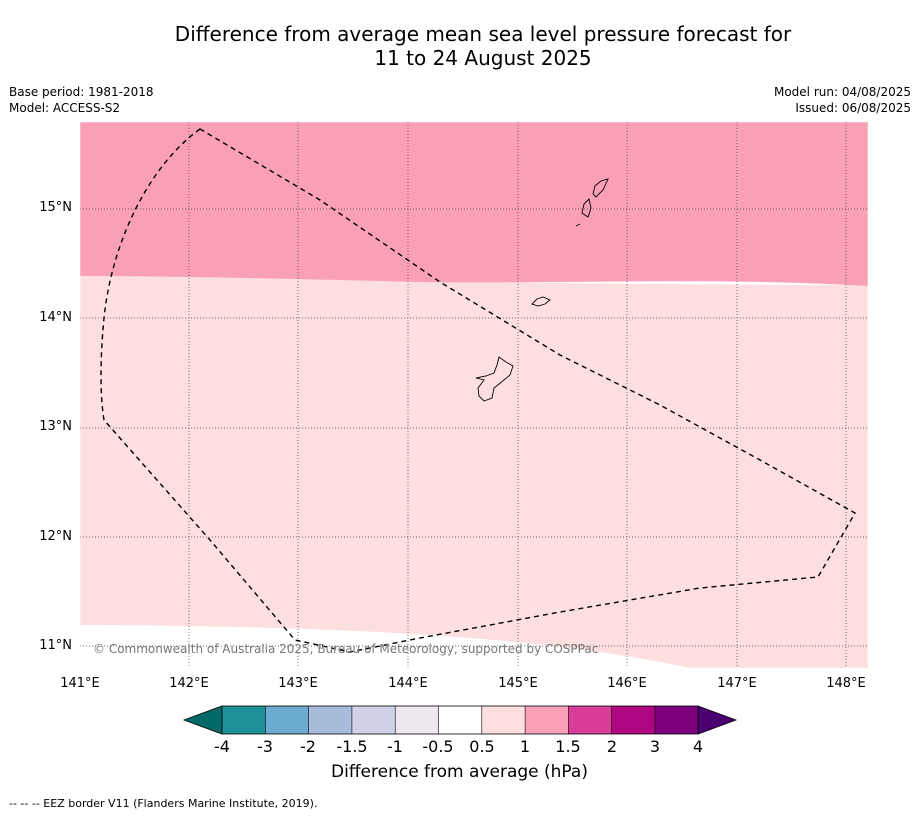  Describe the element at coordinates (698, 746) in the screenshot. I see `colorbar-tick-label: 4` at that location.